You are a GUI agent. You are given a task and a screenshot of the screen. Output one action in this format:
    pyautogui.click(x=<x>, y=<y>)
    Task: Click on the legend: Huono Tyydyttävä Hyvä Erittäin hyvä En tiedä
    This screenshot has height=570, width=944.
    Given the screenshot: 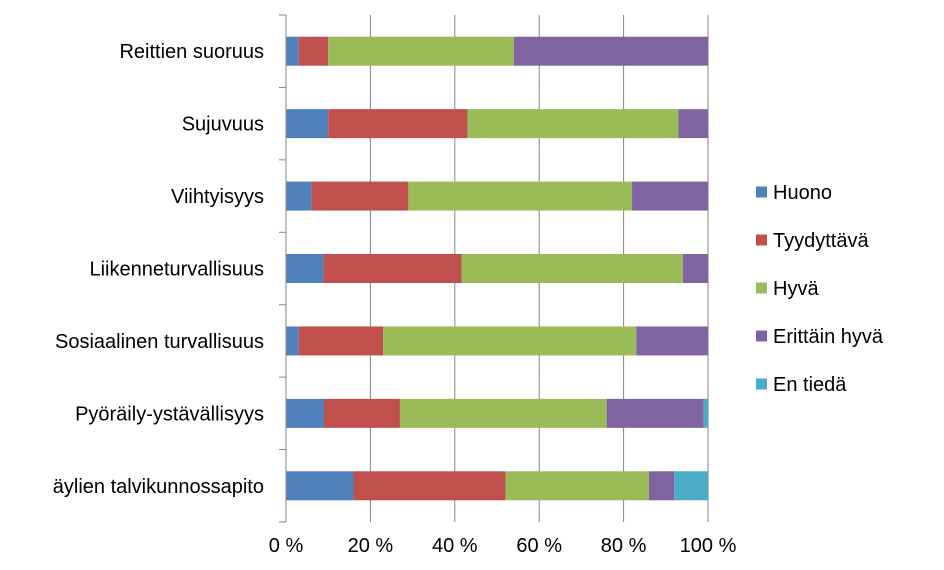 What is the action you would take?
    pyautogui.click(x=820, y=289)
    